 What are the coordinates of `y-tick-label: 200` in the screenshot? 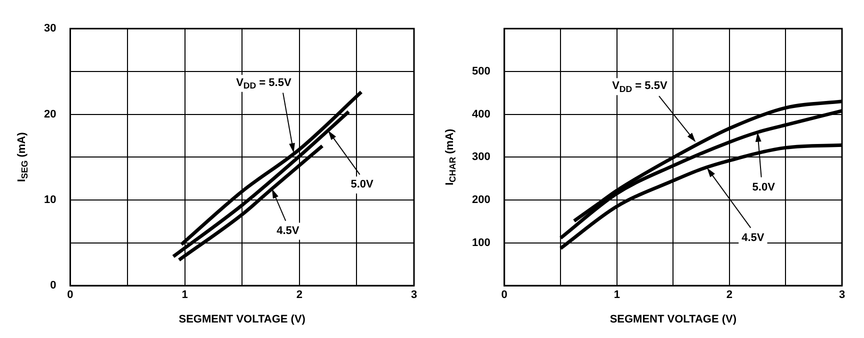 It's located at (481, 200).